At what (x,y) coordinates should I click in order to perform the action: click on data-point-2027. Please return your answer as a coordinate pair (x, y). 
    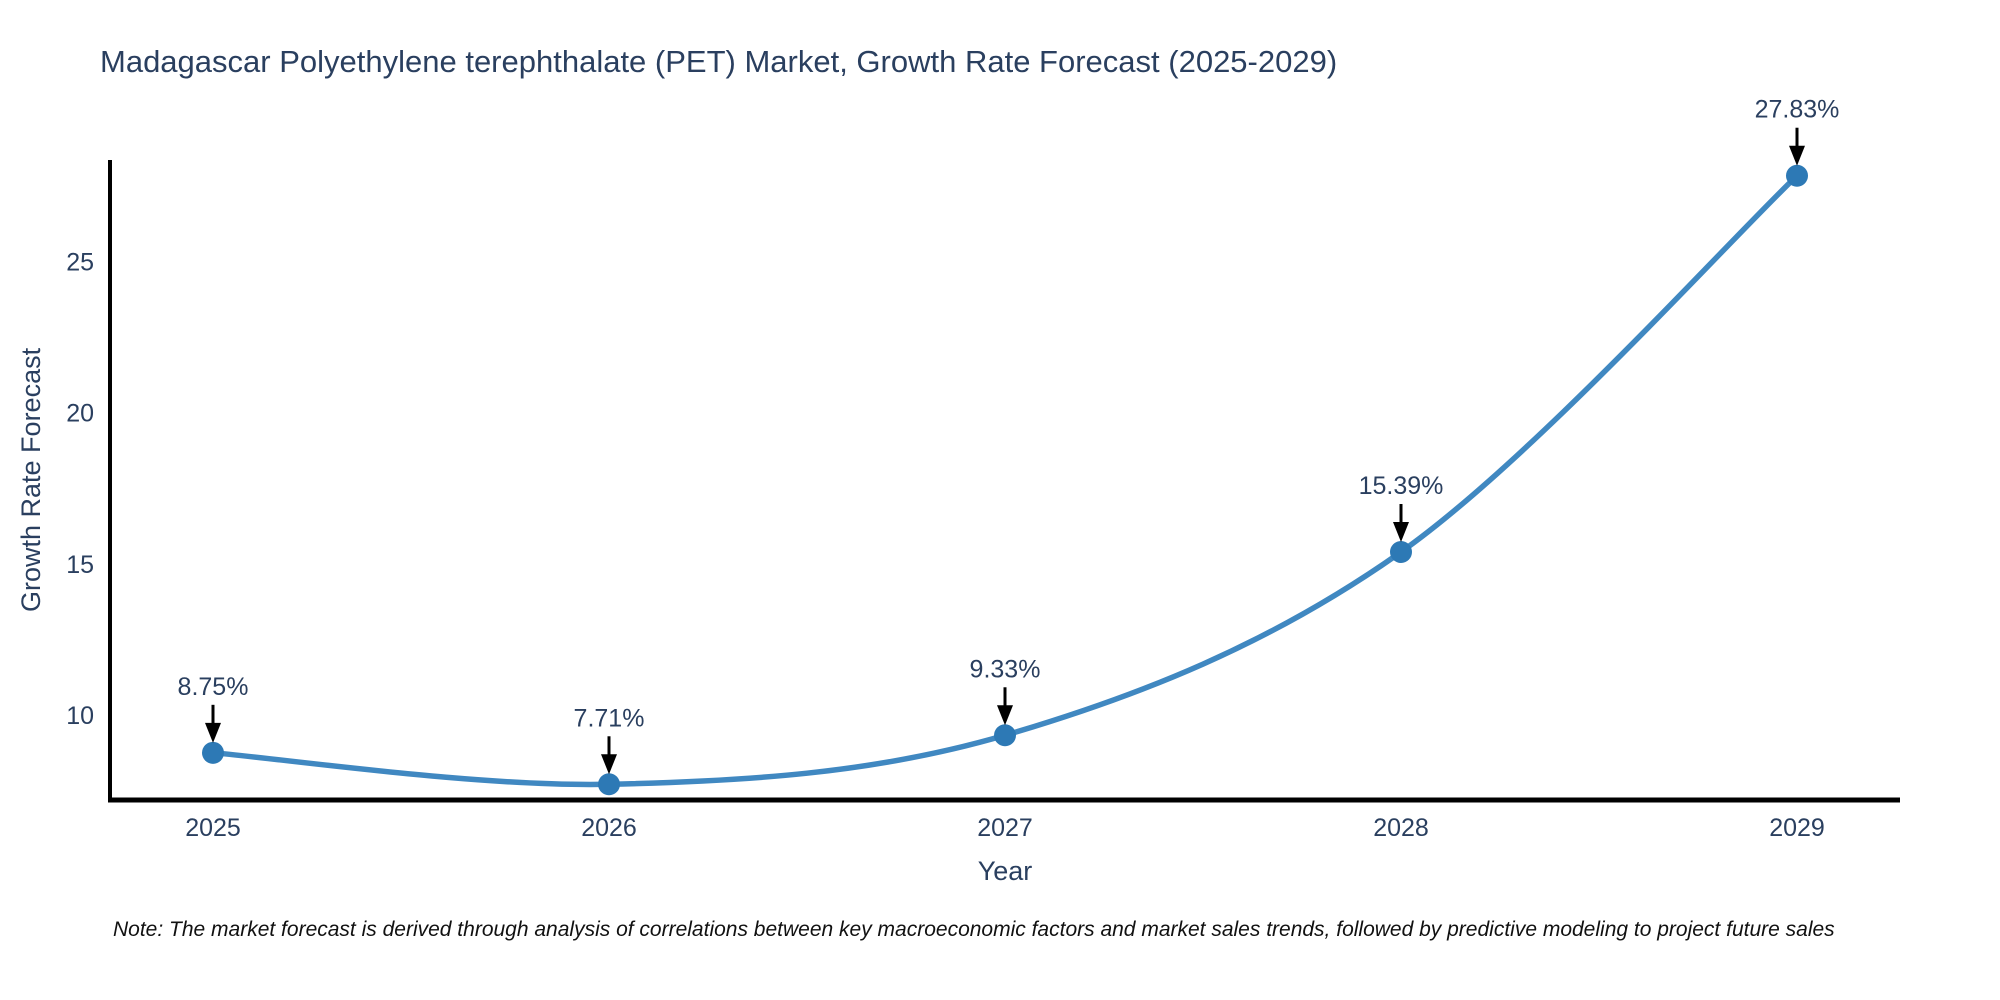
    Looking at the image, I should click on (1005, 735).